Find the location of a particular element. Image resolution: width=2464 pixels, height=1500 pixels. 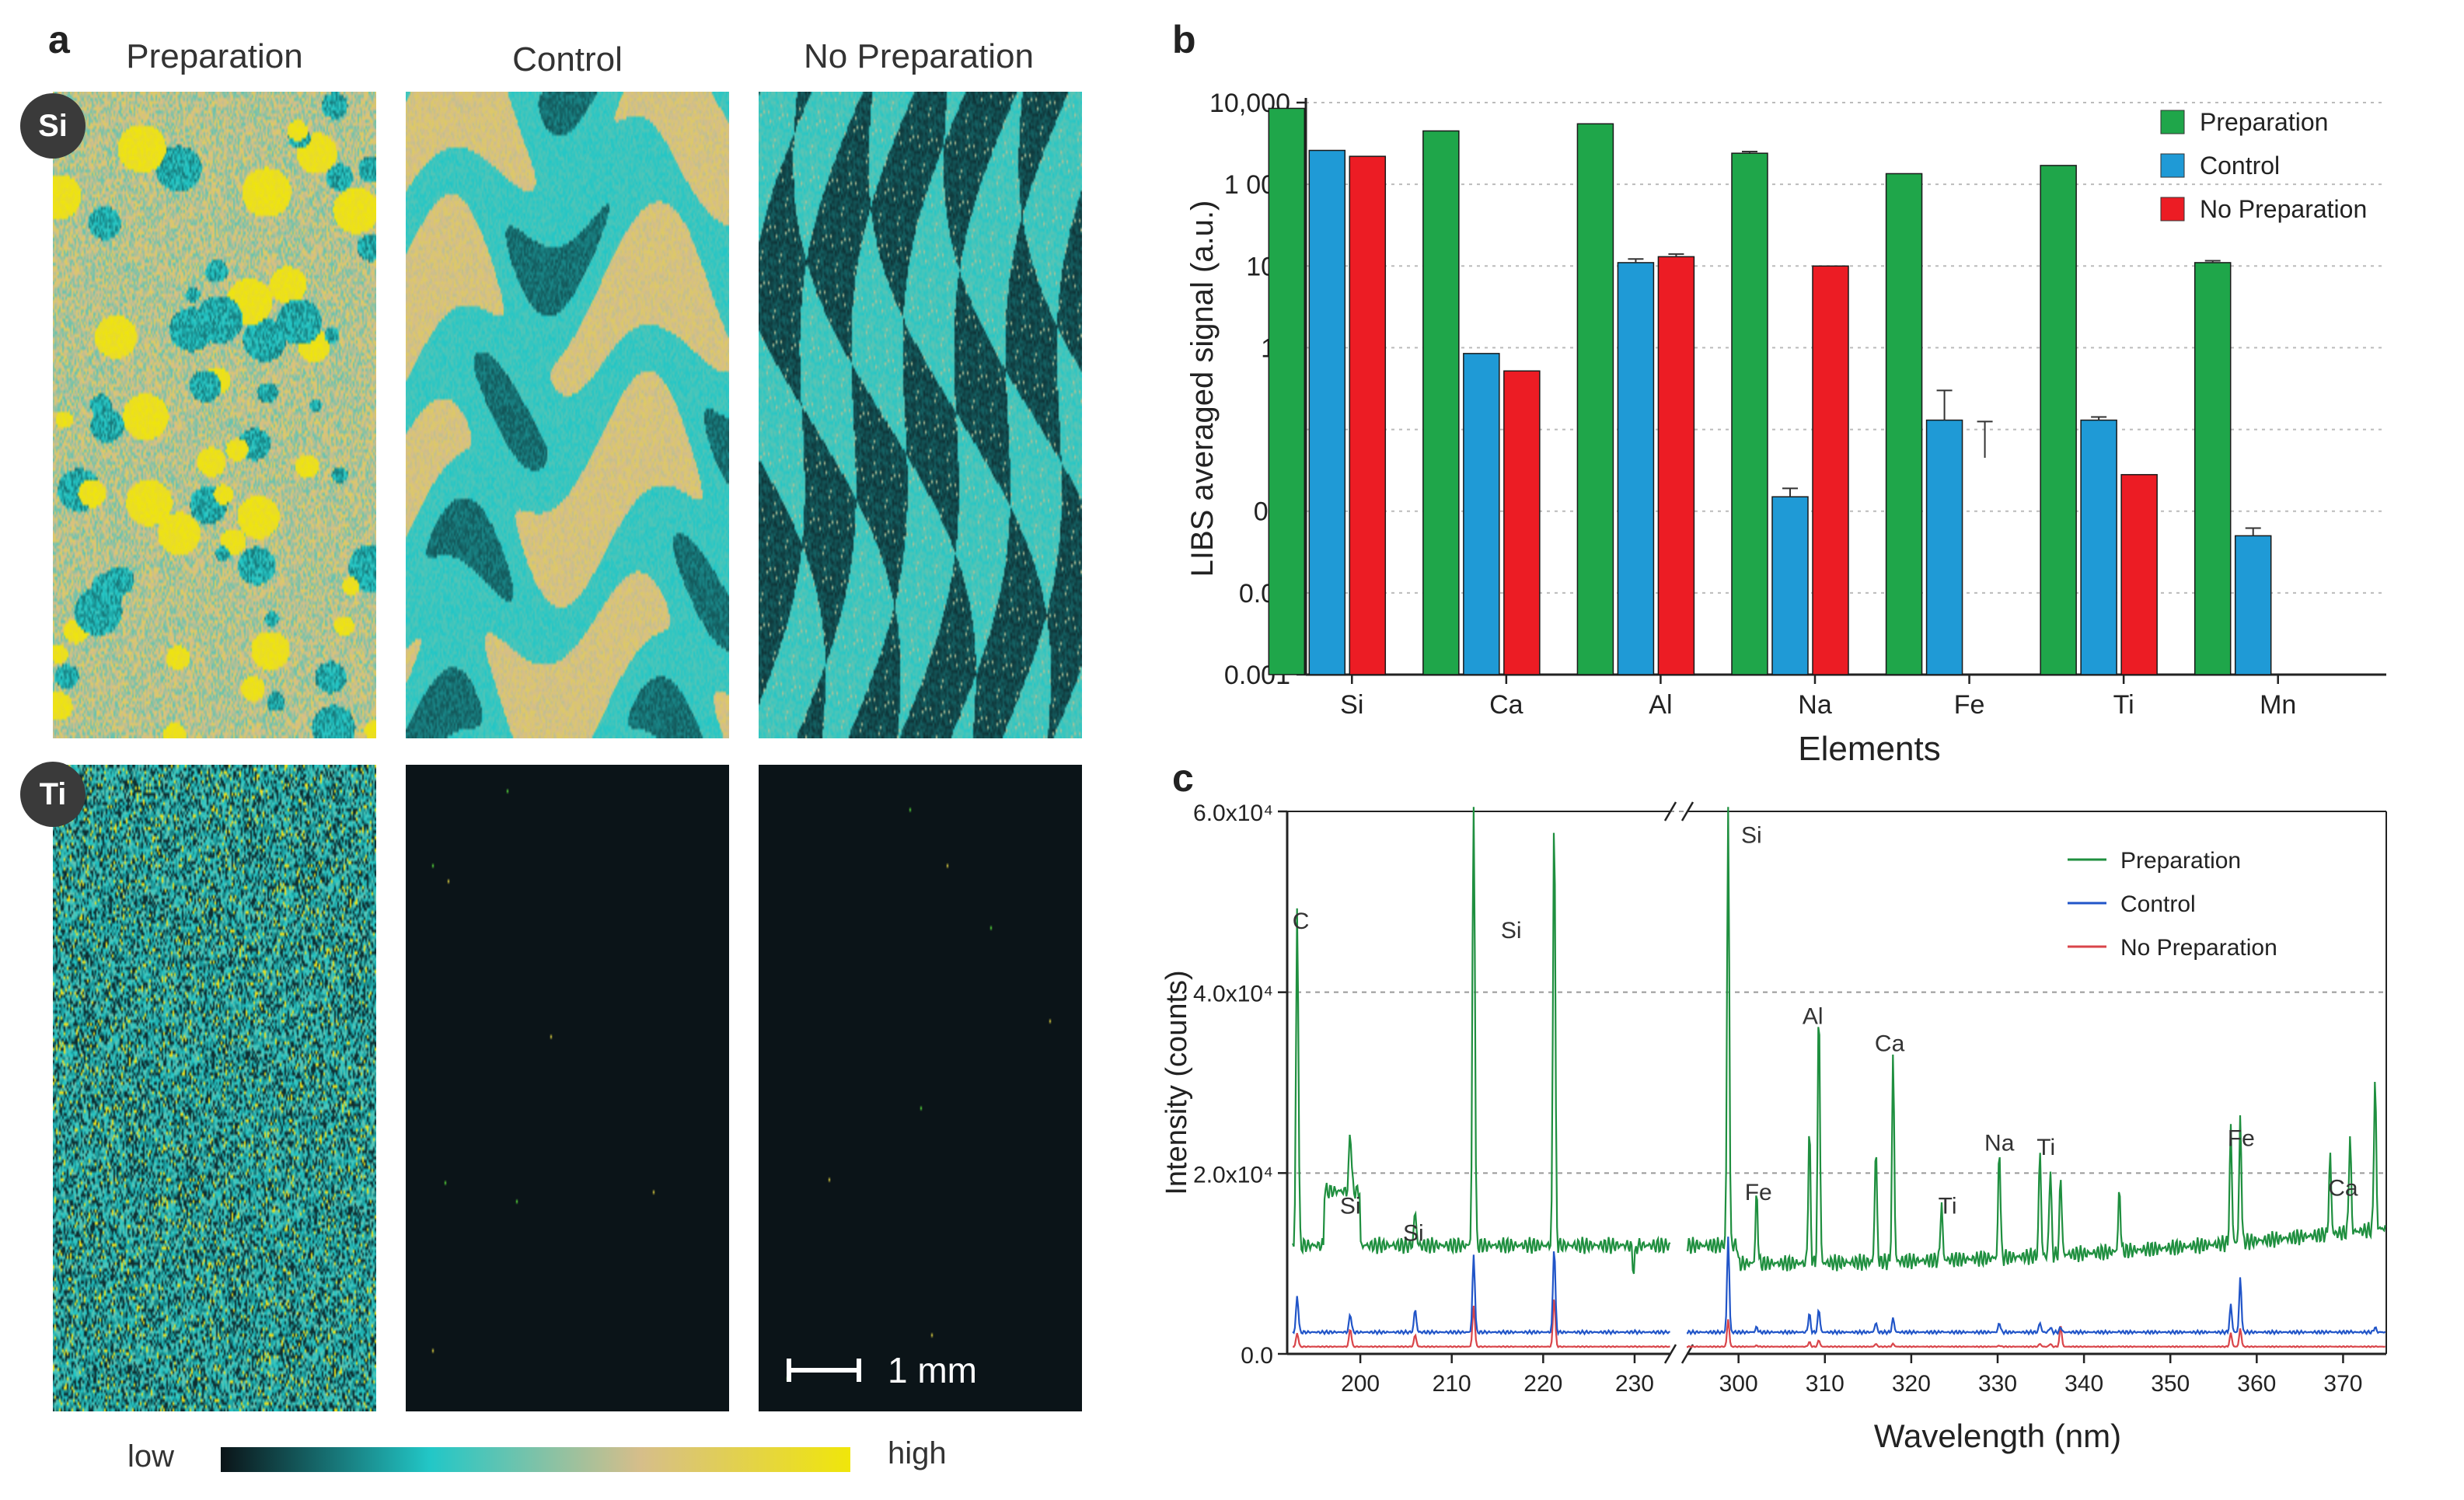

peak-label: Na is located at coordinates (1999, 1143).